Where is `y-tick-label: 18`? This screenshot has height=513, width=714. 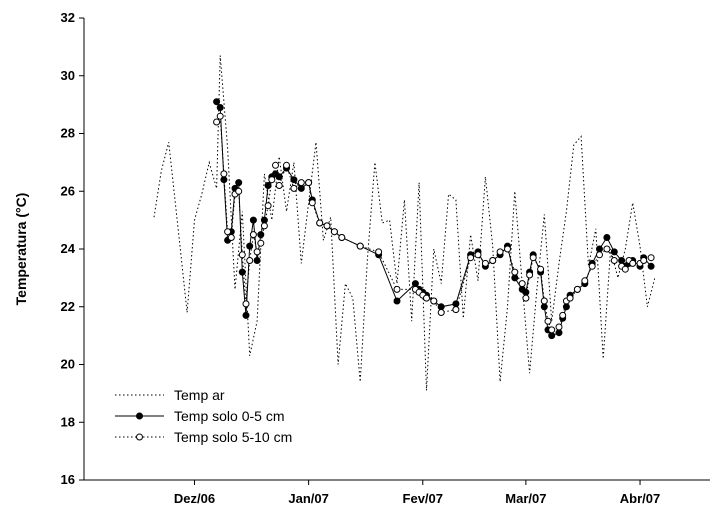 y-tick-label: 18 is located at coordinates (68, 421).